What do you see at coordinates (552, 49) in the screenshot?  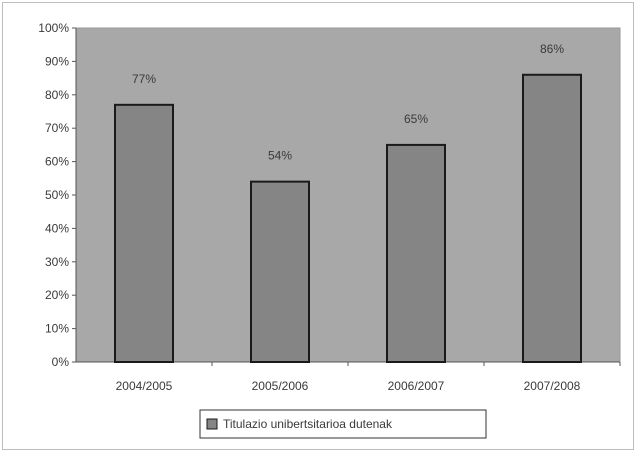 I see `data-label: 86%` at bounding box center [552, 49].